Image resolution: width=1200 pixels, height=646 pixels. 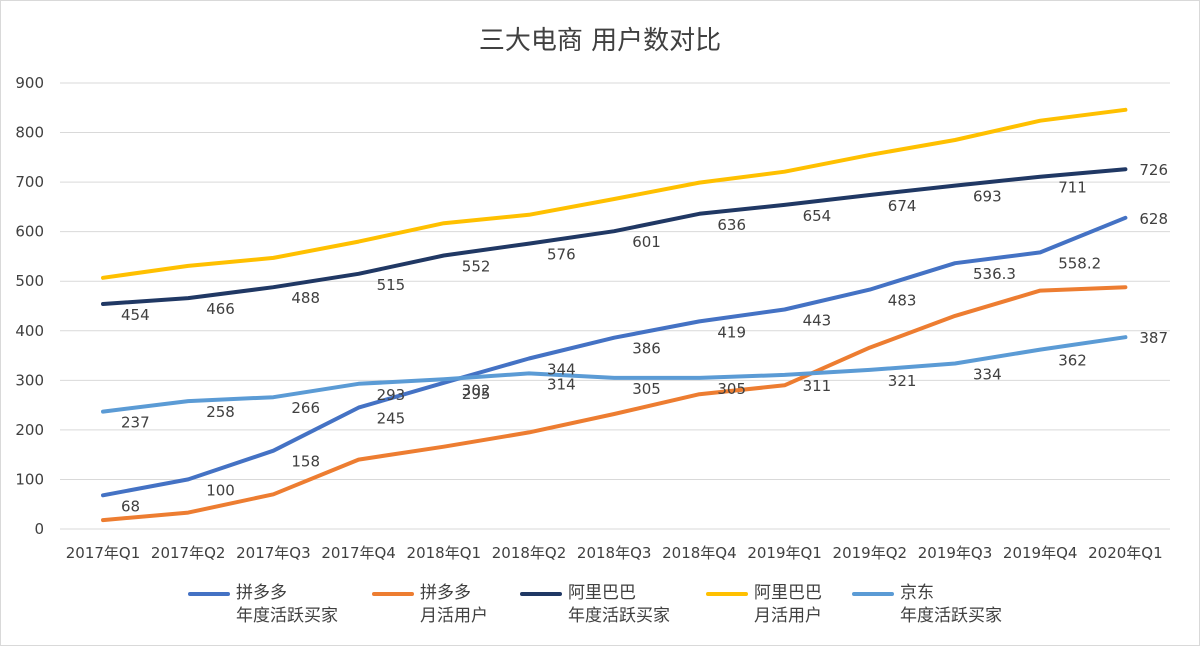 I want to click on legend-label-line: 京东, so click(x=917, y=593).